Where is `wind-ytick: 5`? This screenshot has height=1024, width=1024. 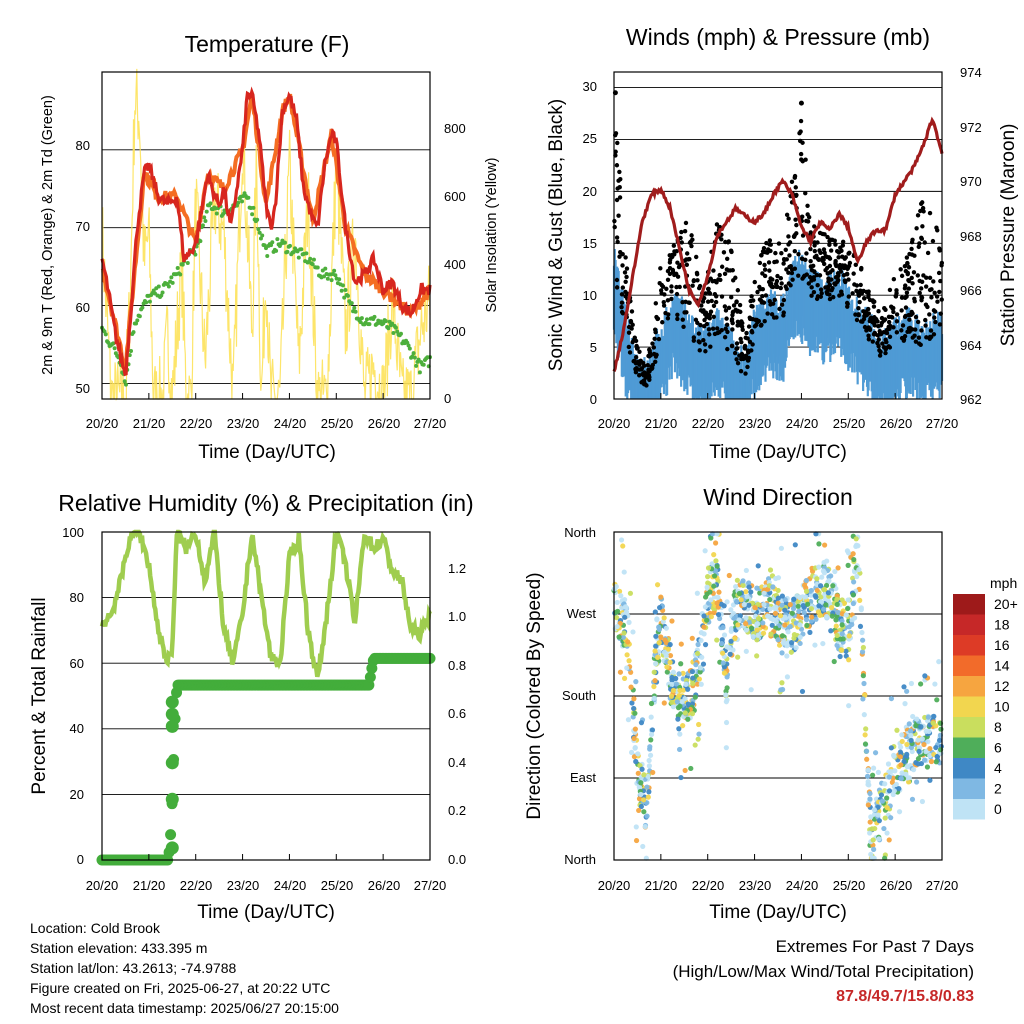 wind-ytick: 5 is located at coordinates (593, 347).